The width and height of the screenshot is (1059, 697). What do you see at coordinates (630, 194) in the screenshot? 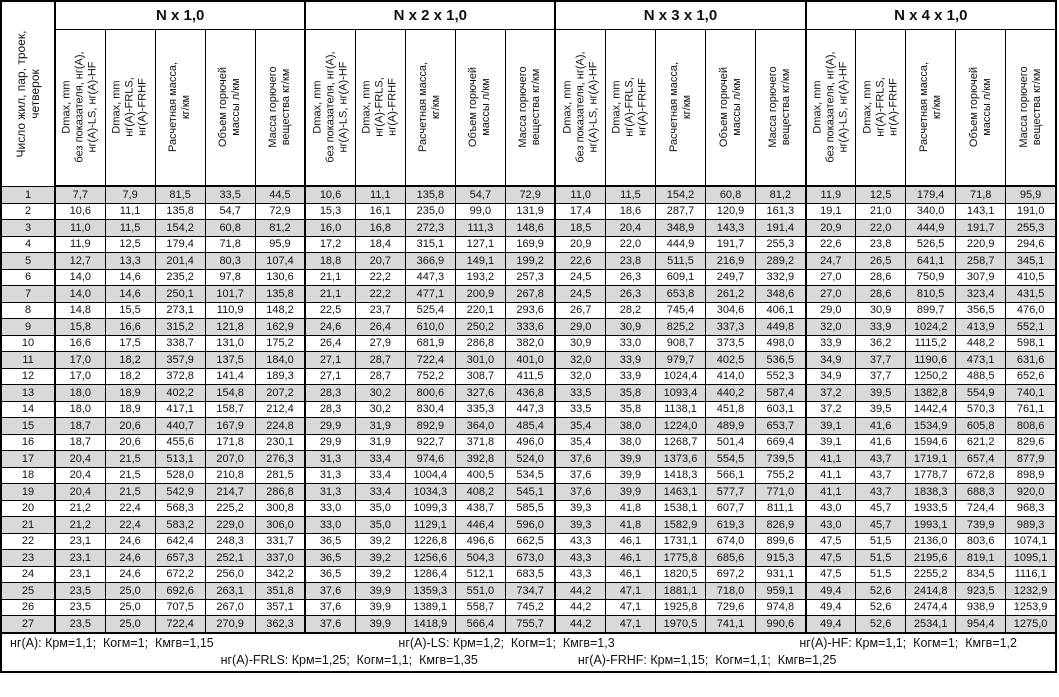
I see `table-cell: 11,5` at bounding box center [630, 194].